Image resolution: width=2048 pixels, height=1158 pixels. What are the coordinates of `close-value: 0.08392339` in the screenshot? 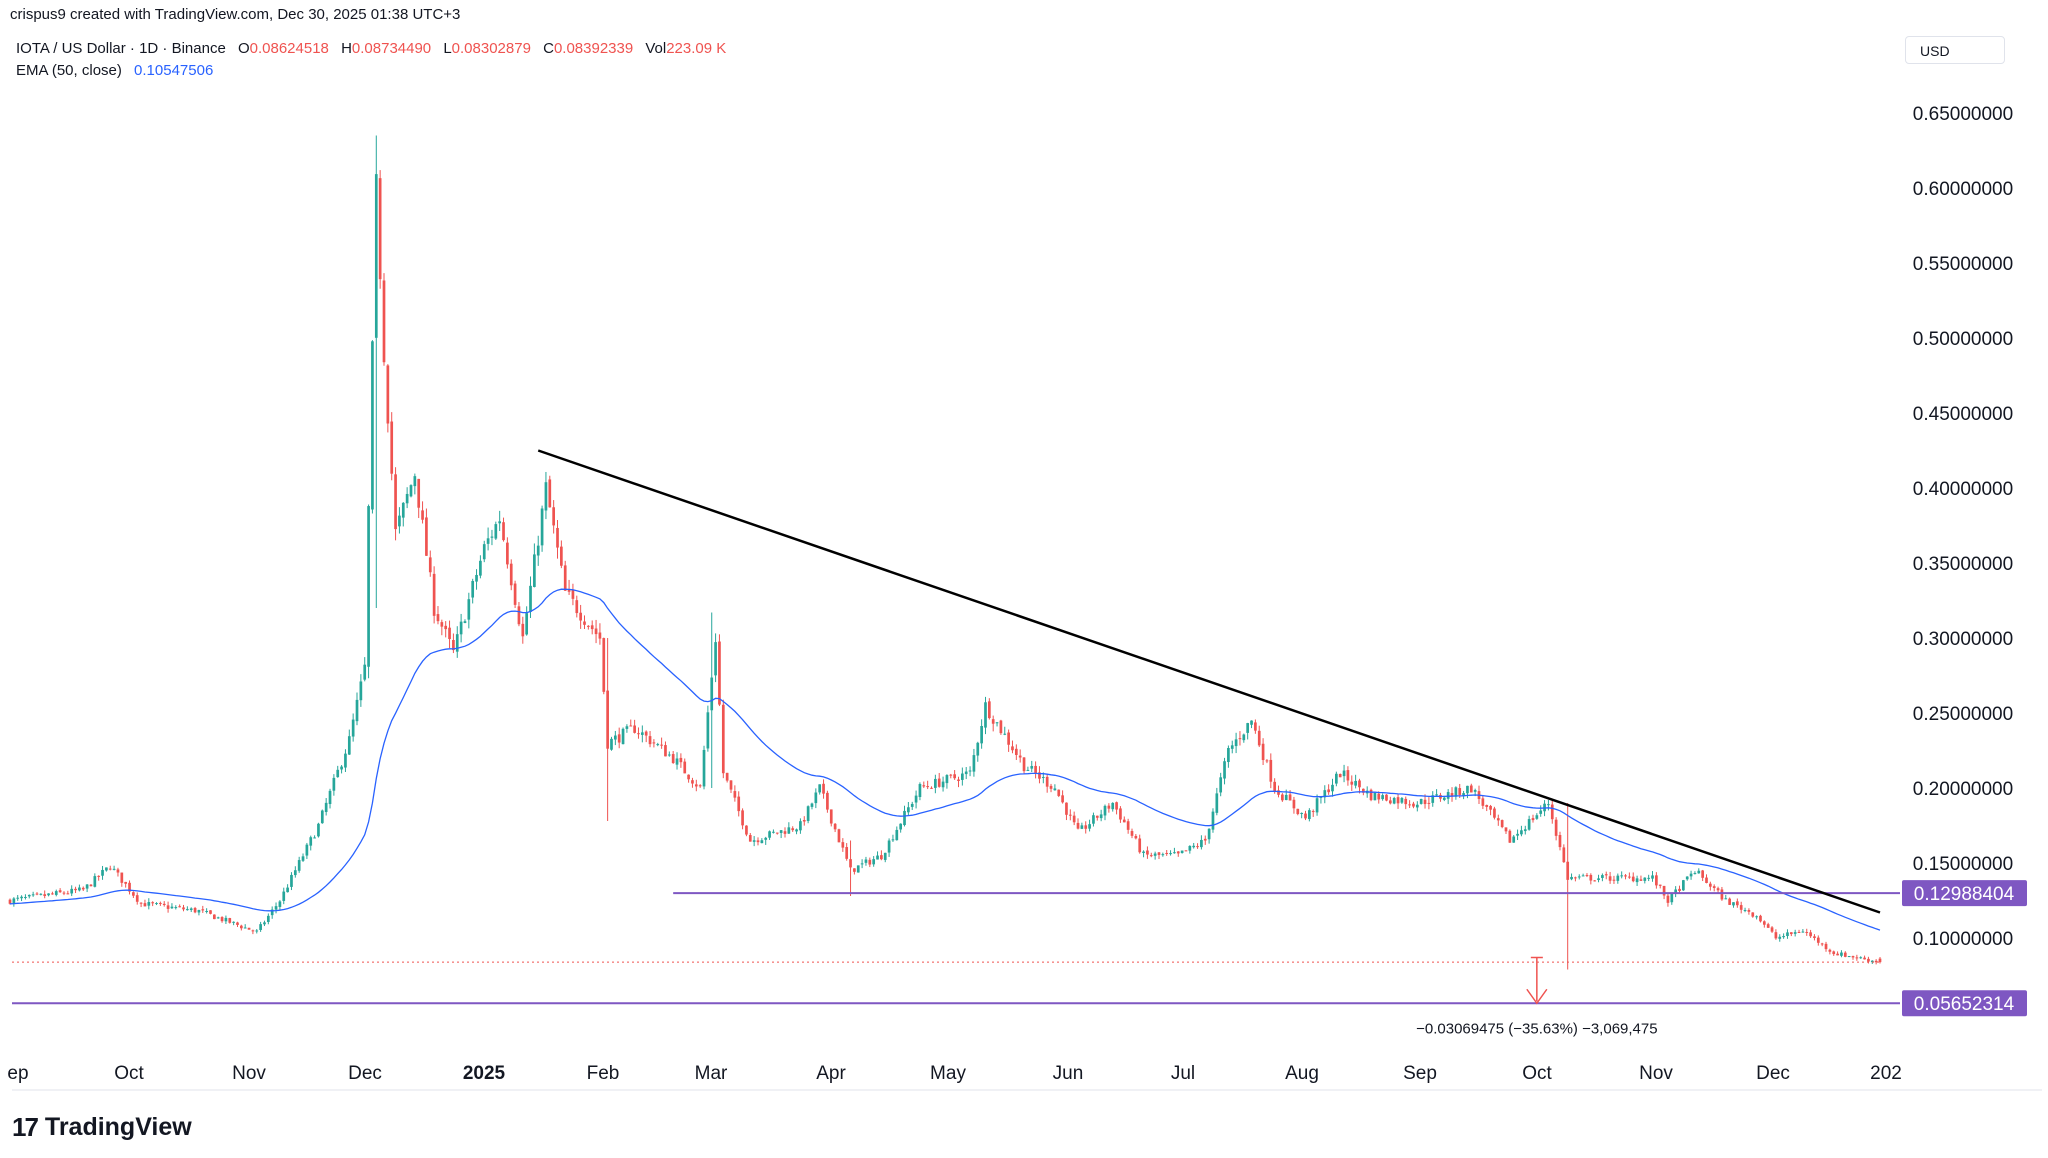 It's located at (593, 48).